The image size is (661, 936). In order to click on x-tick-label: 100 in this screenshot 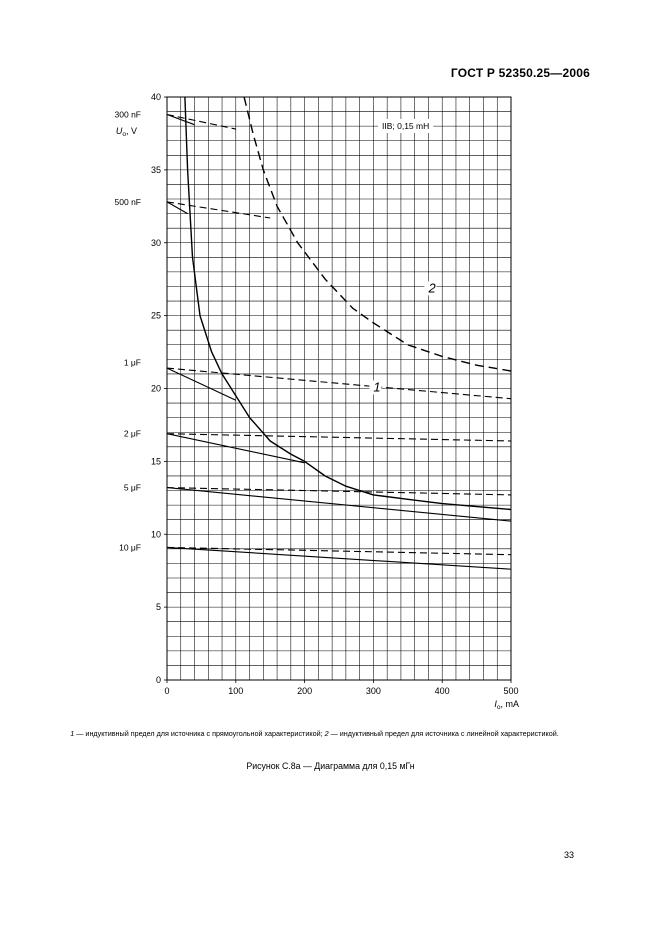, I will do `click(235, 691)`.